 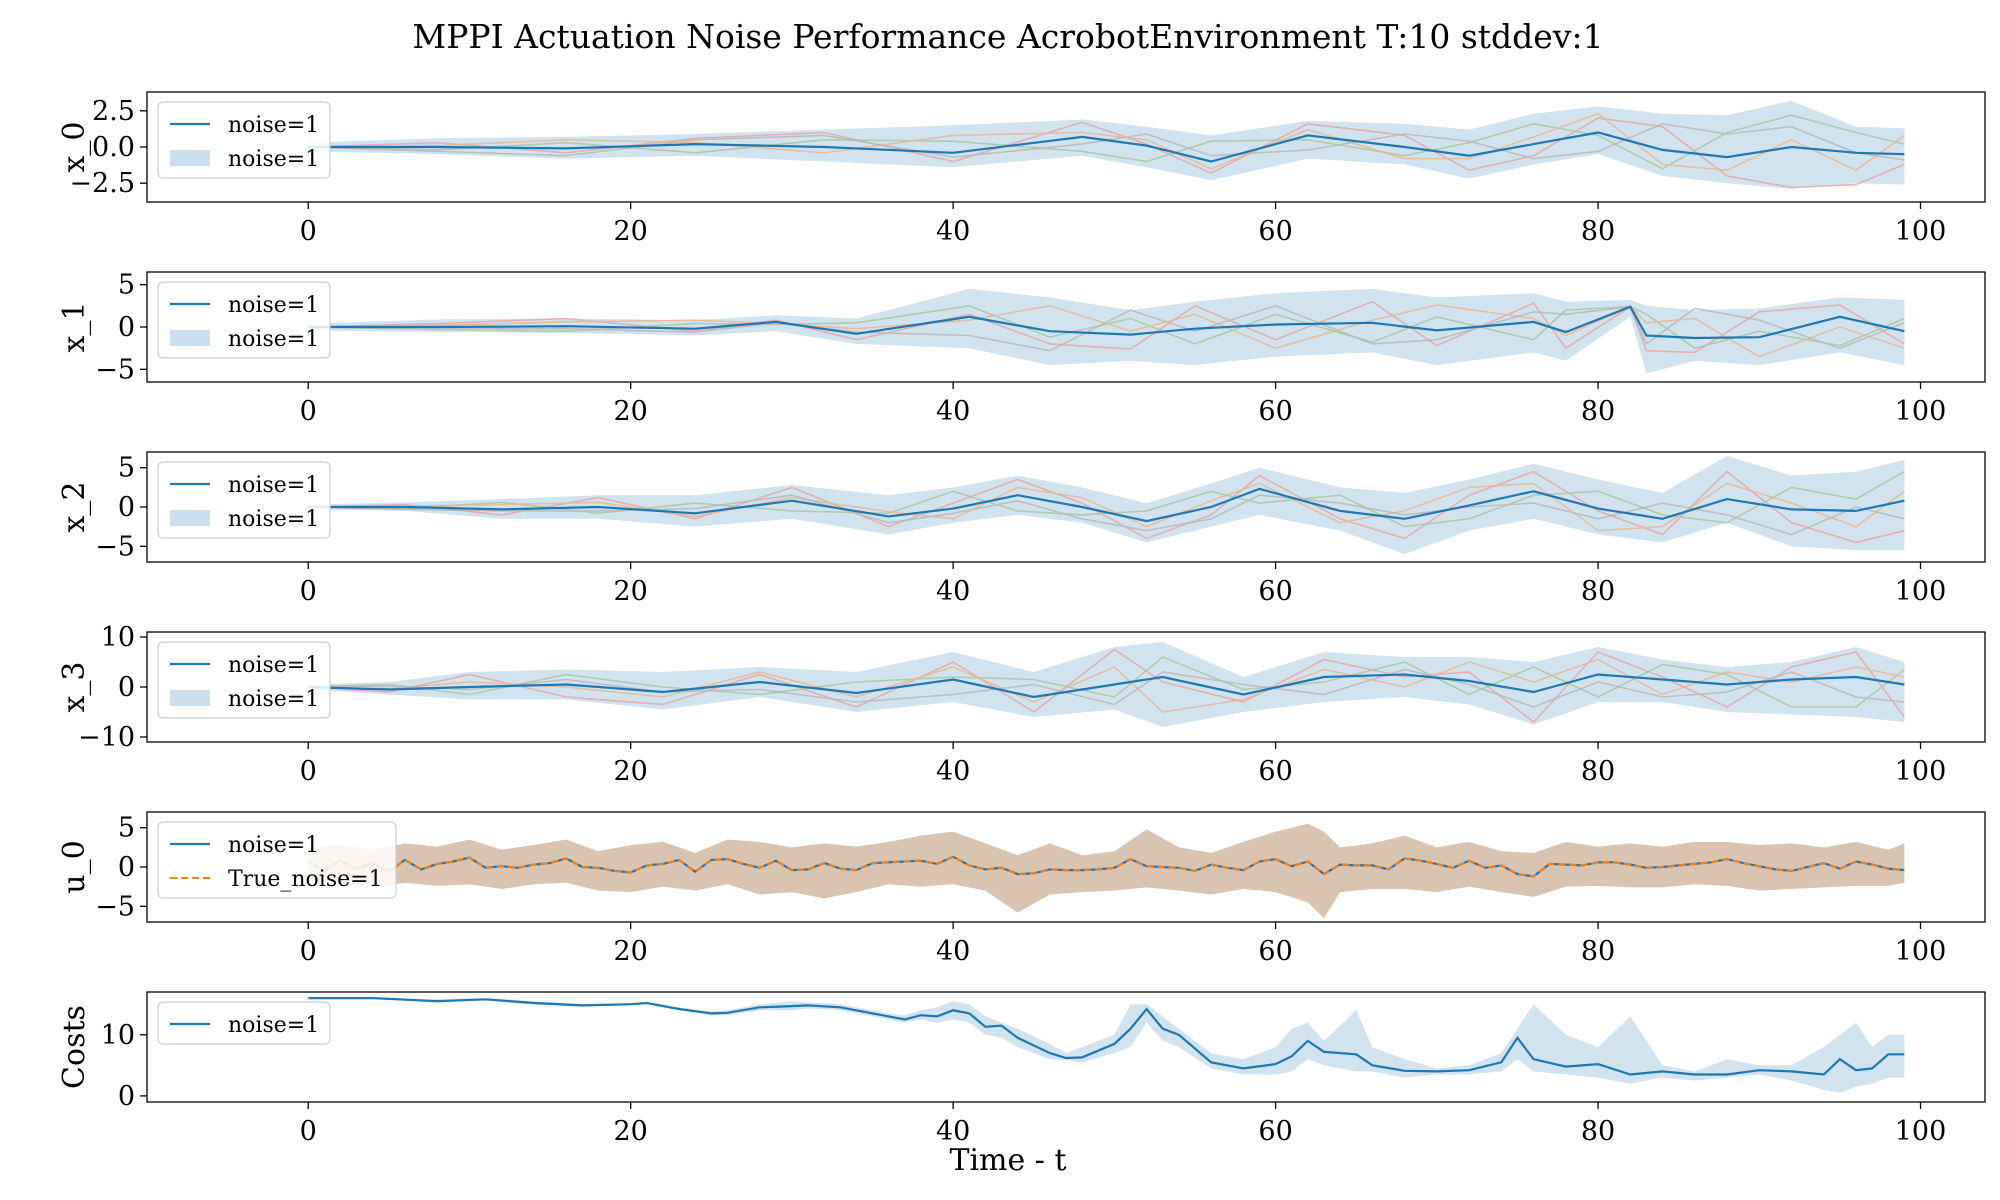 What do you see at coordinates (305, 879) in the screenshot?
I see `legend-label: True_noise=1` at bounding box center [305, 879].